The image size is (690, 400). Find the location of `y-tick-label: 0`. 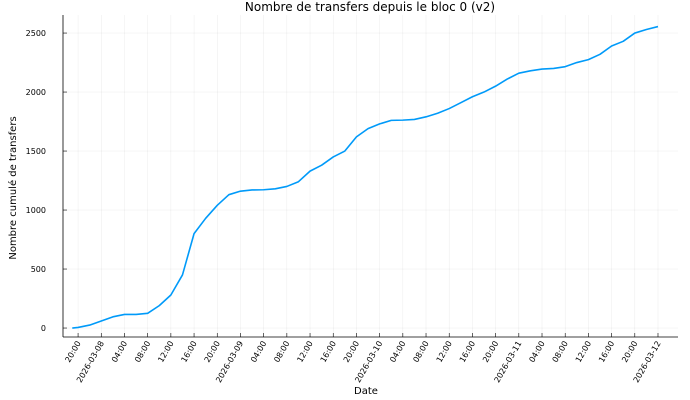

y-tick-label: 0 is located at coordinates (43, 328).